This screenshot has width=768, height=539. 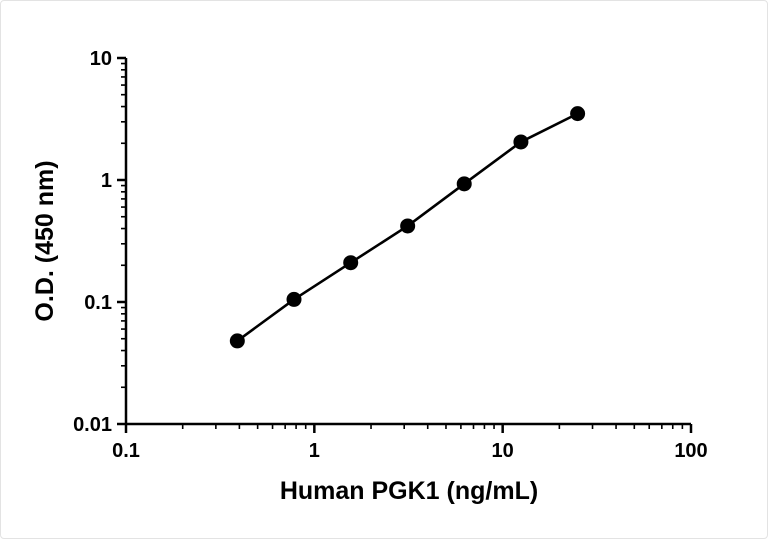 I want to click on y-axis-title: O.D. (450 nm), so click(x=45, y=240).